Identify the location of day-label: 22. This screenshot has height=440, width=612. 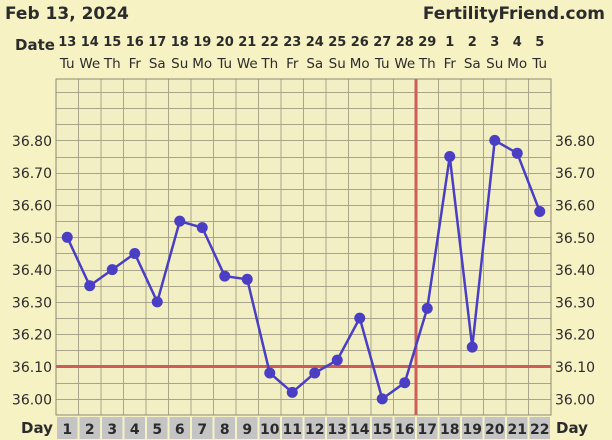
(539, 430).